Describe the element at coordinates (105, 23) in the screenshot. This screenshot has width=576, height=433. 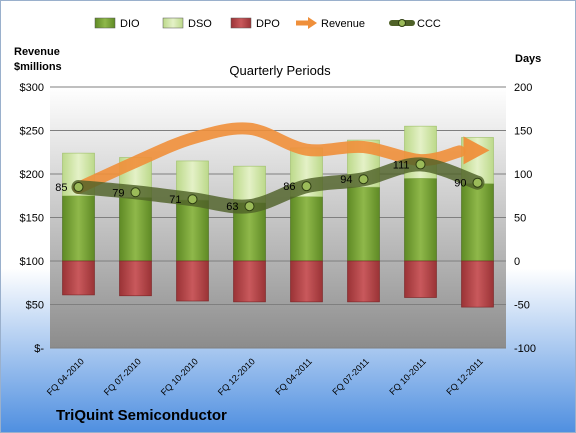
I see `legend-swatch-dio` at that location.